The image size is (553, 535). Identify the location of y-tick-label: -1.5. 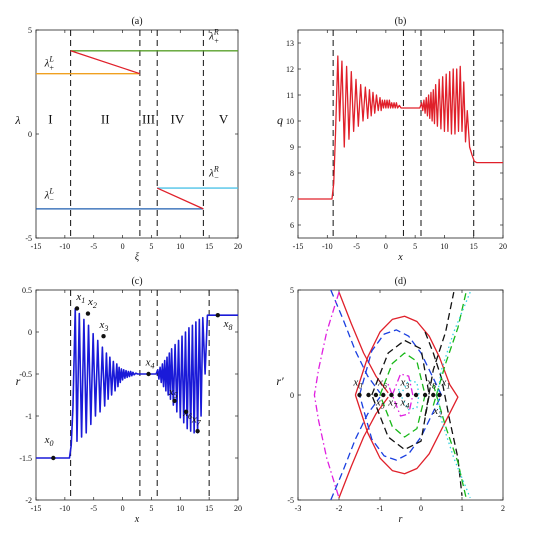
(25, 458).